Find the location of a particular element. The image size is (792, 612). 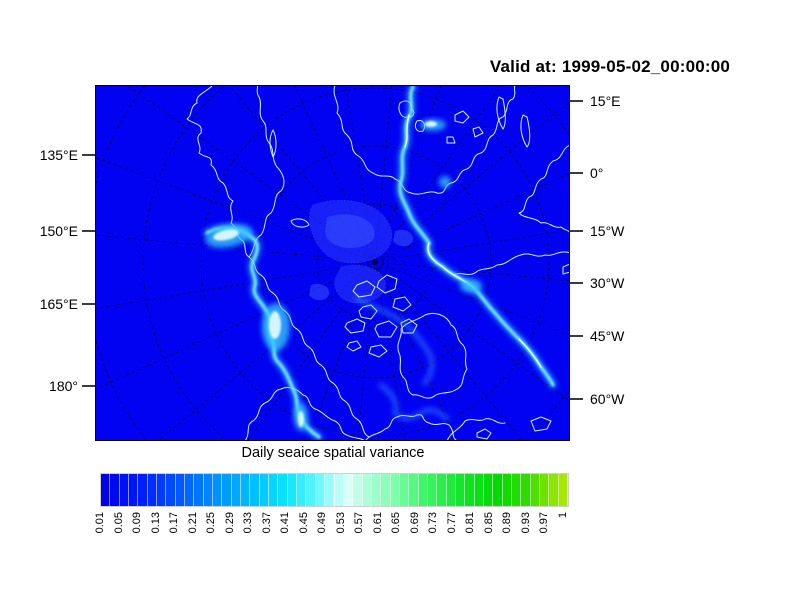

colorbar-tick-label: 0.57 is located at coordinates (359, 523).